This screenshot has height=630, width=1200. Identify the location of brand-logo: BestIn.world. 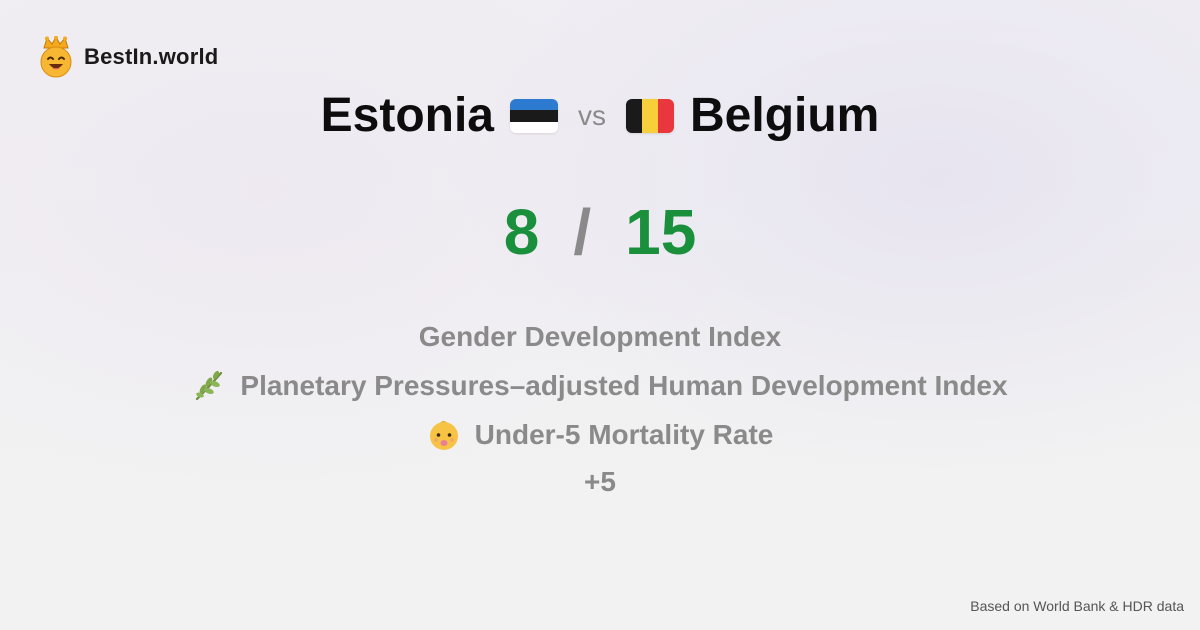
(128, 57).